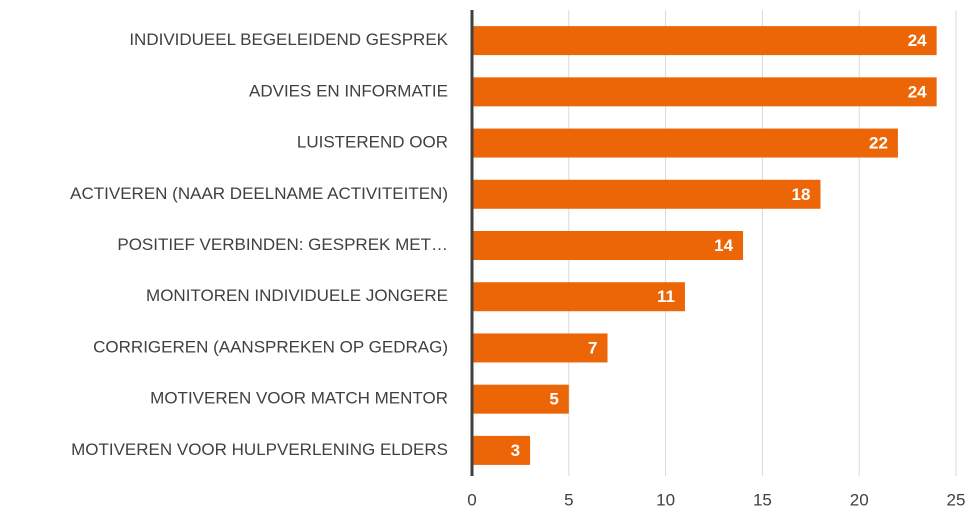 This screenshot has height=514, width=970. What do you see at coordinates (762, 499) in the screenshot?
I see `x-tick-label: 15` at bounding box center [762, 499].